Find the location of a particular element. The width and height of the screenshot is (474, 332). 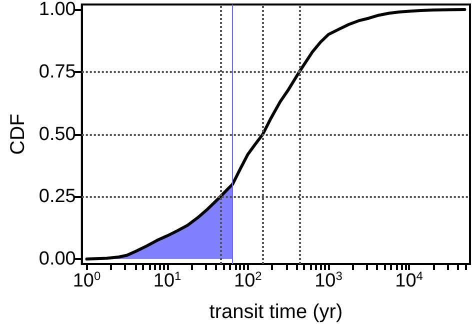

y-tick-label: 0.25 is located at coordinates (57, 197).